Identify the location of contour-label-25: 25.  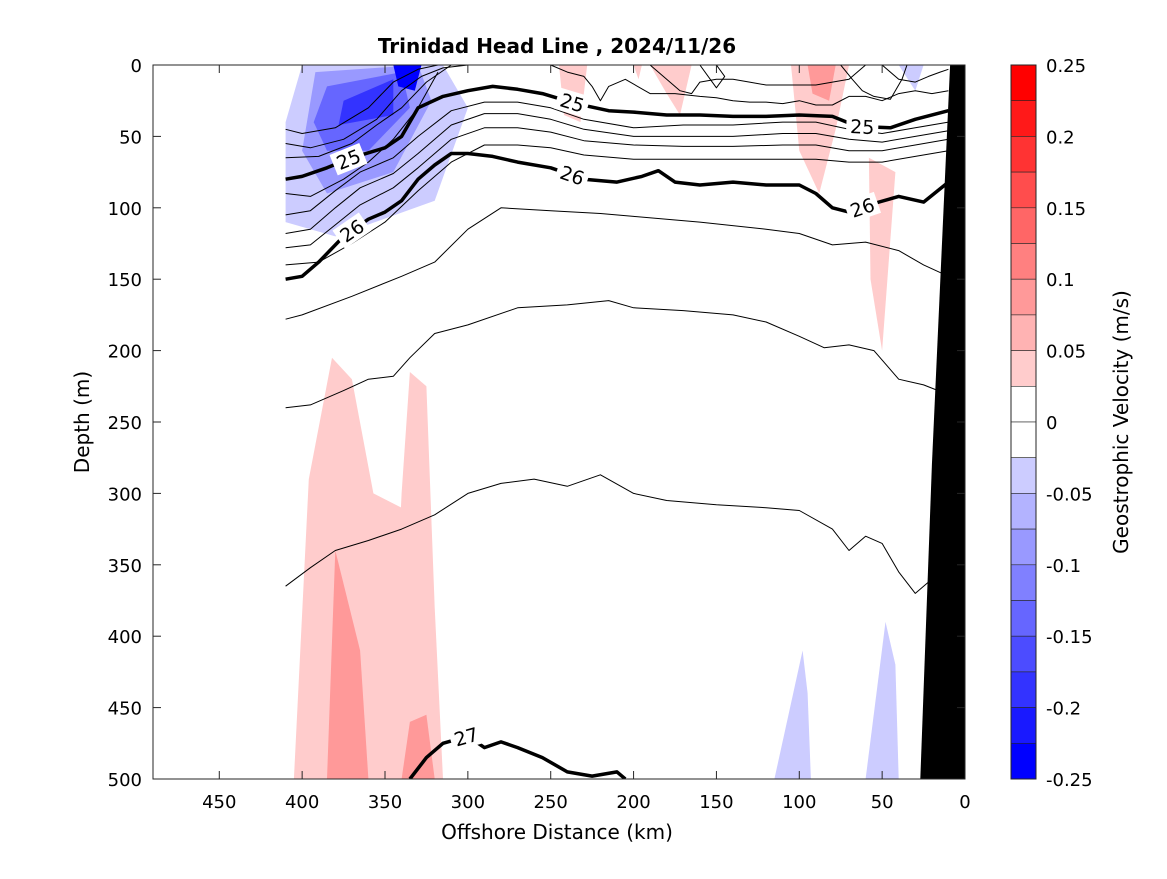
(862, 127).